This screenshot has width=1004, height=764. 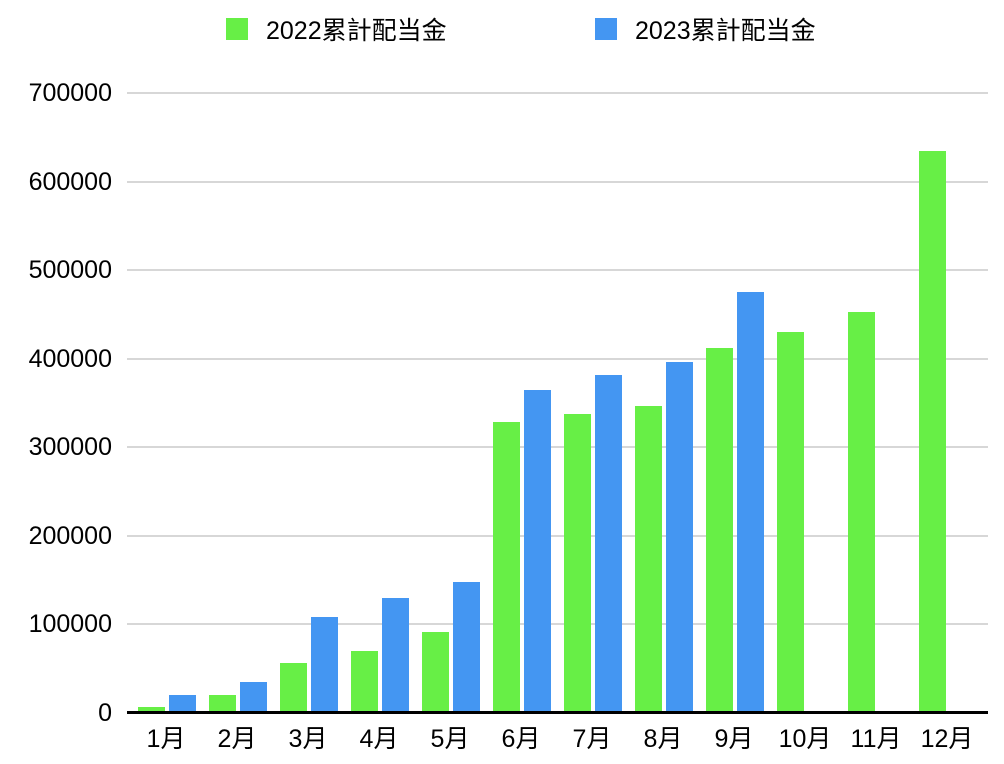 What do you see at coordinates (222, 704) in the screenshot?
I see `bar-2022-2月` at bounding box center [222, 704].